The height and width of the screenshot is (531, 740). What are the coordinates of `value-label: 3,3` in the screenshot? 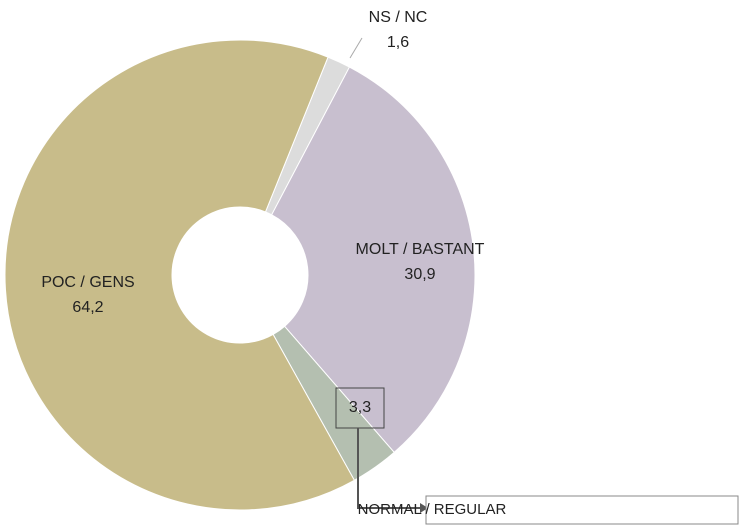 It's located at (360, 407).